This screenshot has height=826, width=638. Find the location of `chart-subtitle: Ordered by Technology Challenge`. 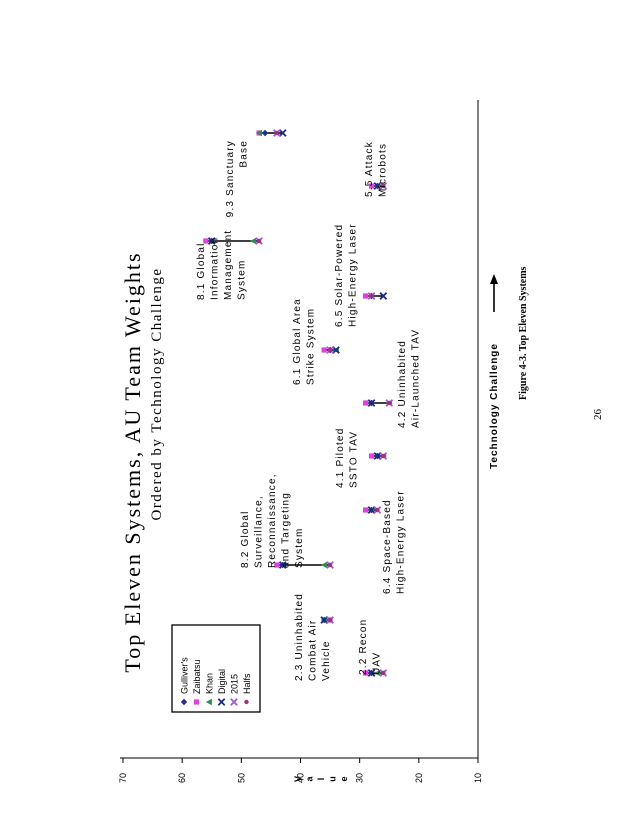

chart-subtitle: Ordered by Technology Challenge is located at coordinates (157, 393).